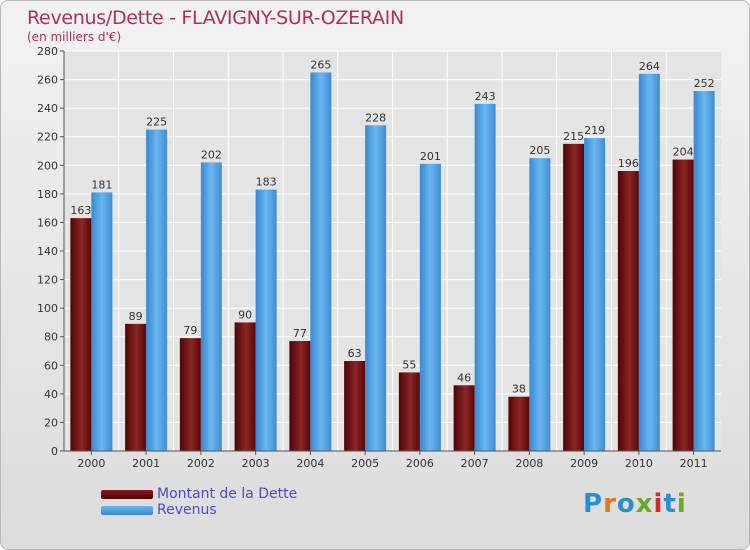 The height and width of the screenshot is (550, 750). What do you see at coordinates (430, 156) in the screenshot?
I see `data-label-revenus: 201` at bounding box center [430, 156].